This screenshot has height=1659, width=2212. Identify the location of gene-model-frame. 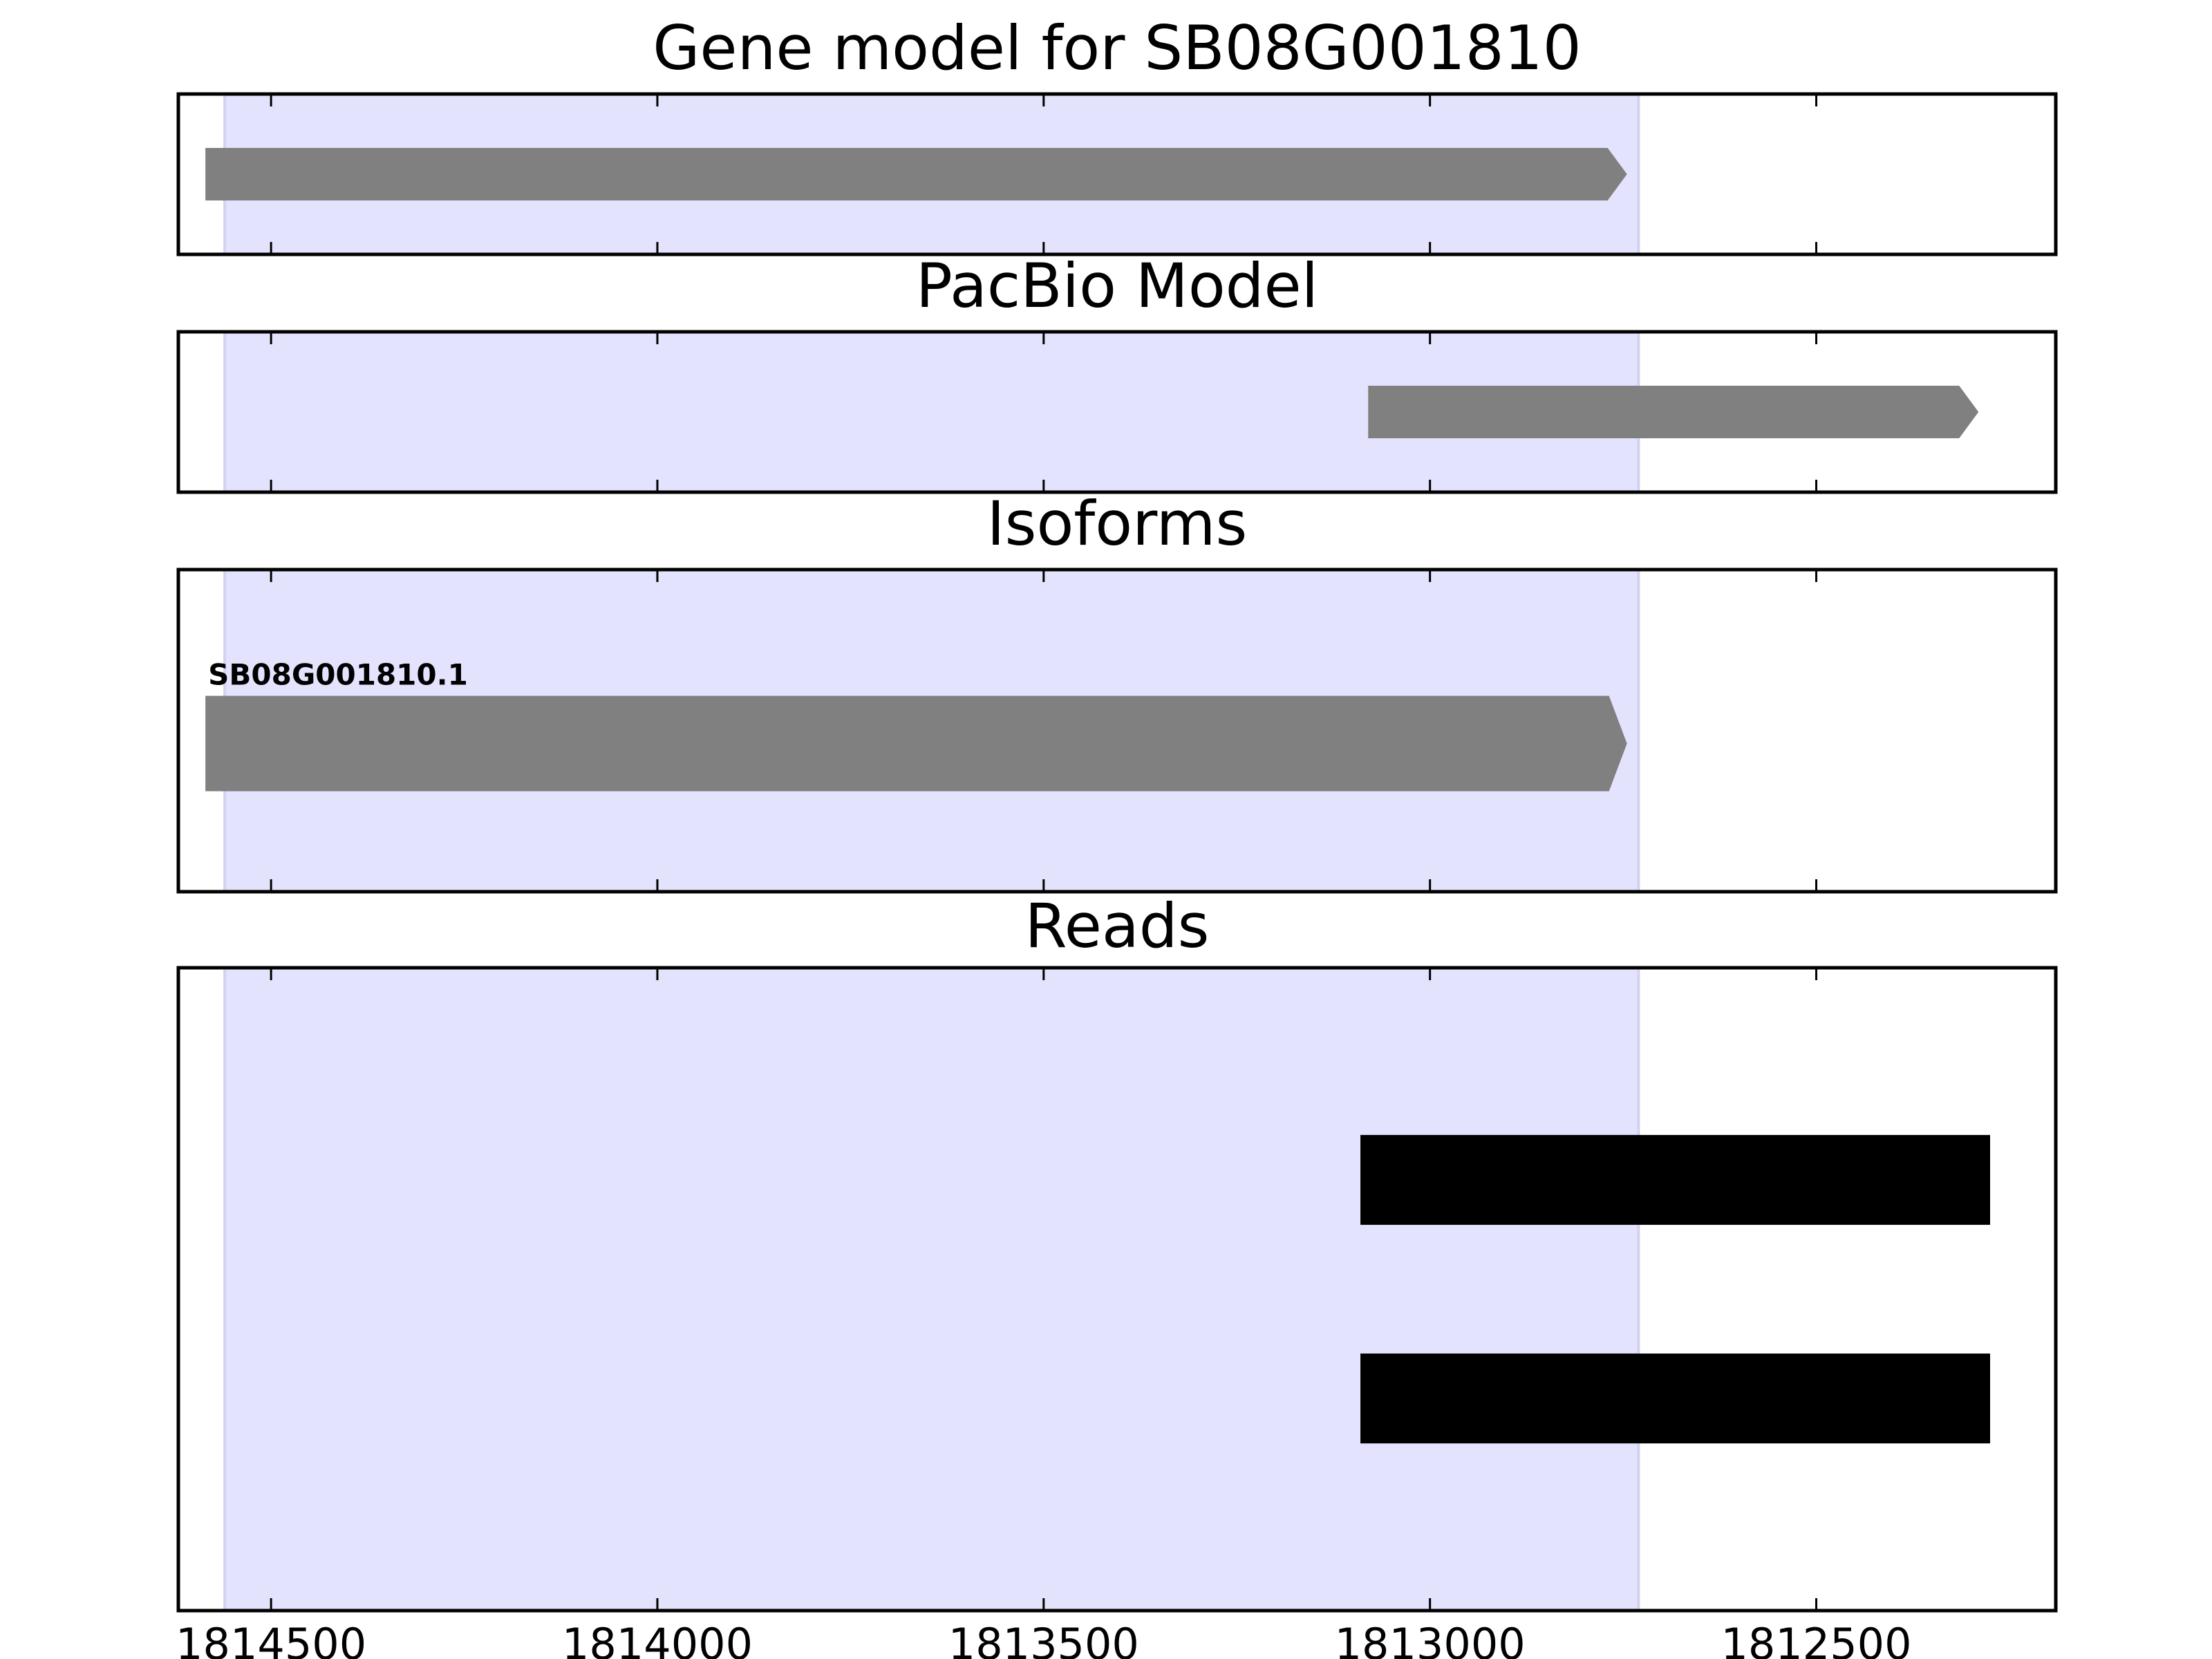
(1117, 174).